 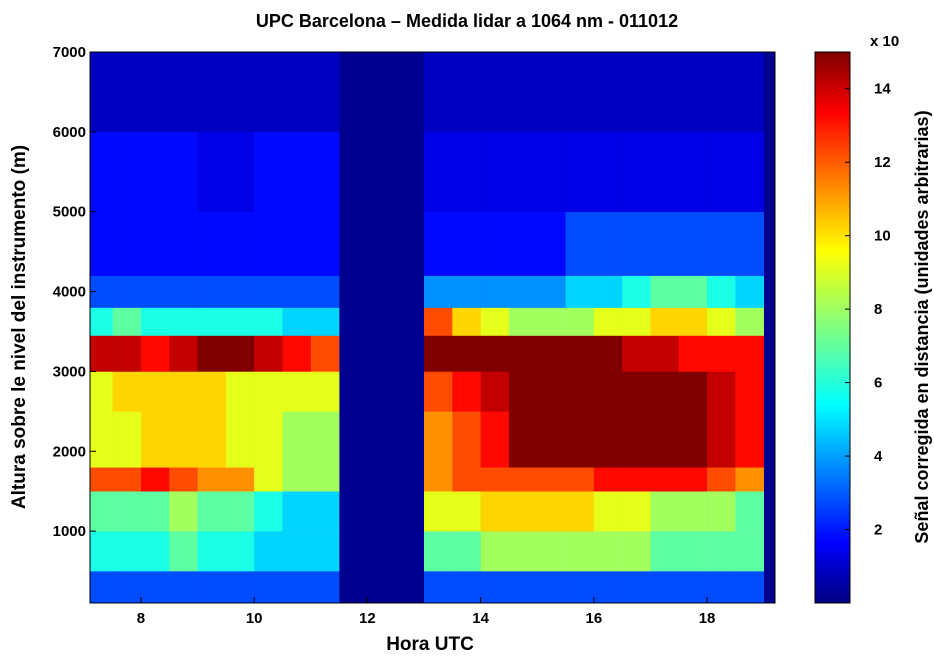 What do you see at coordinates (882, 89) in the screenshot?
I see `colorbar-tick-label: 14` at bounding box center [882, 89].